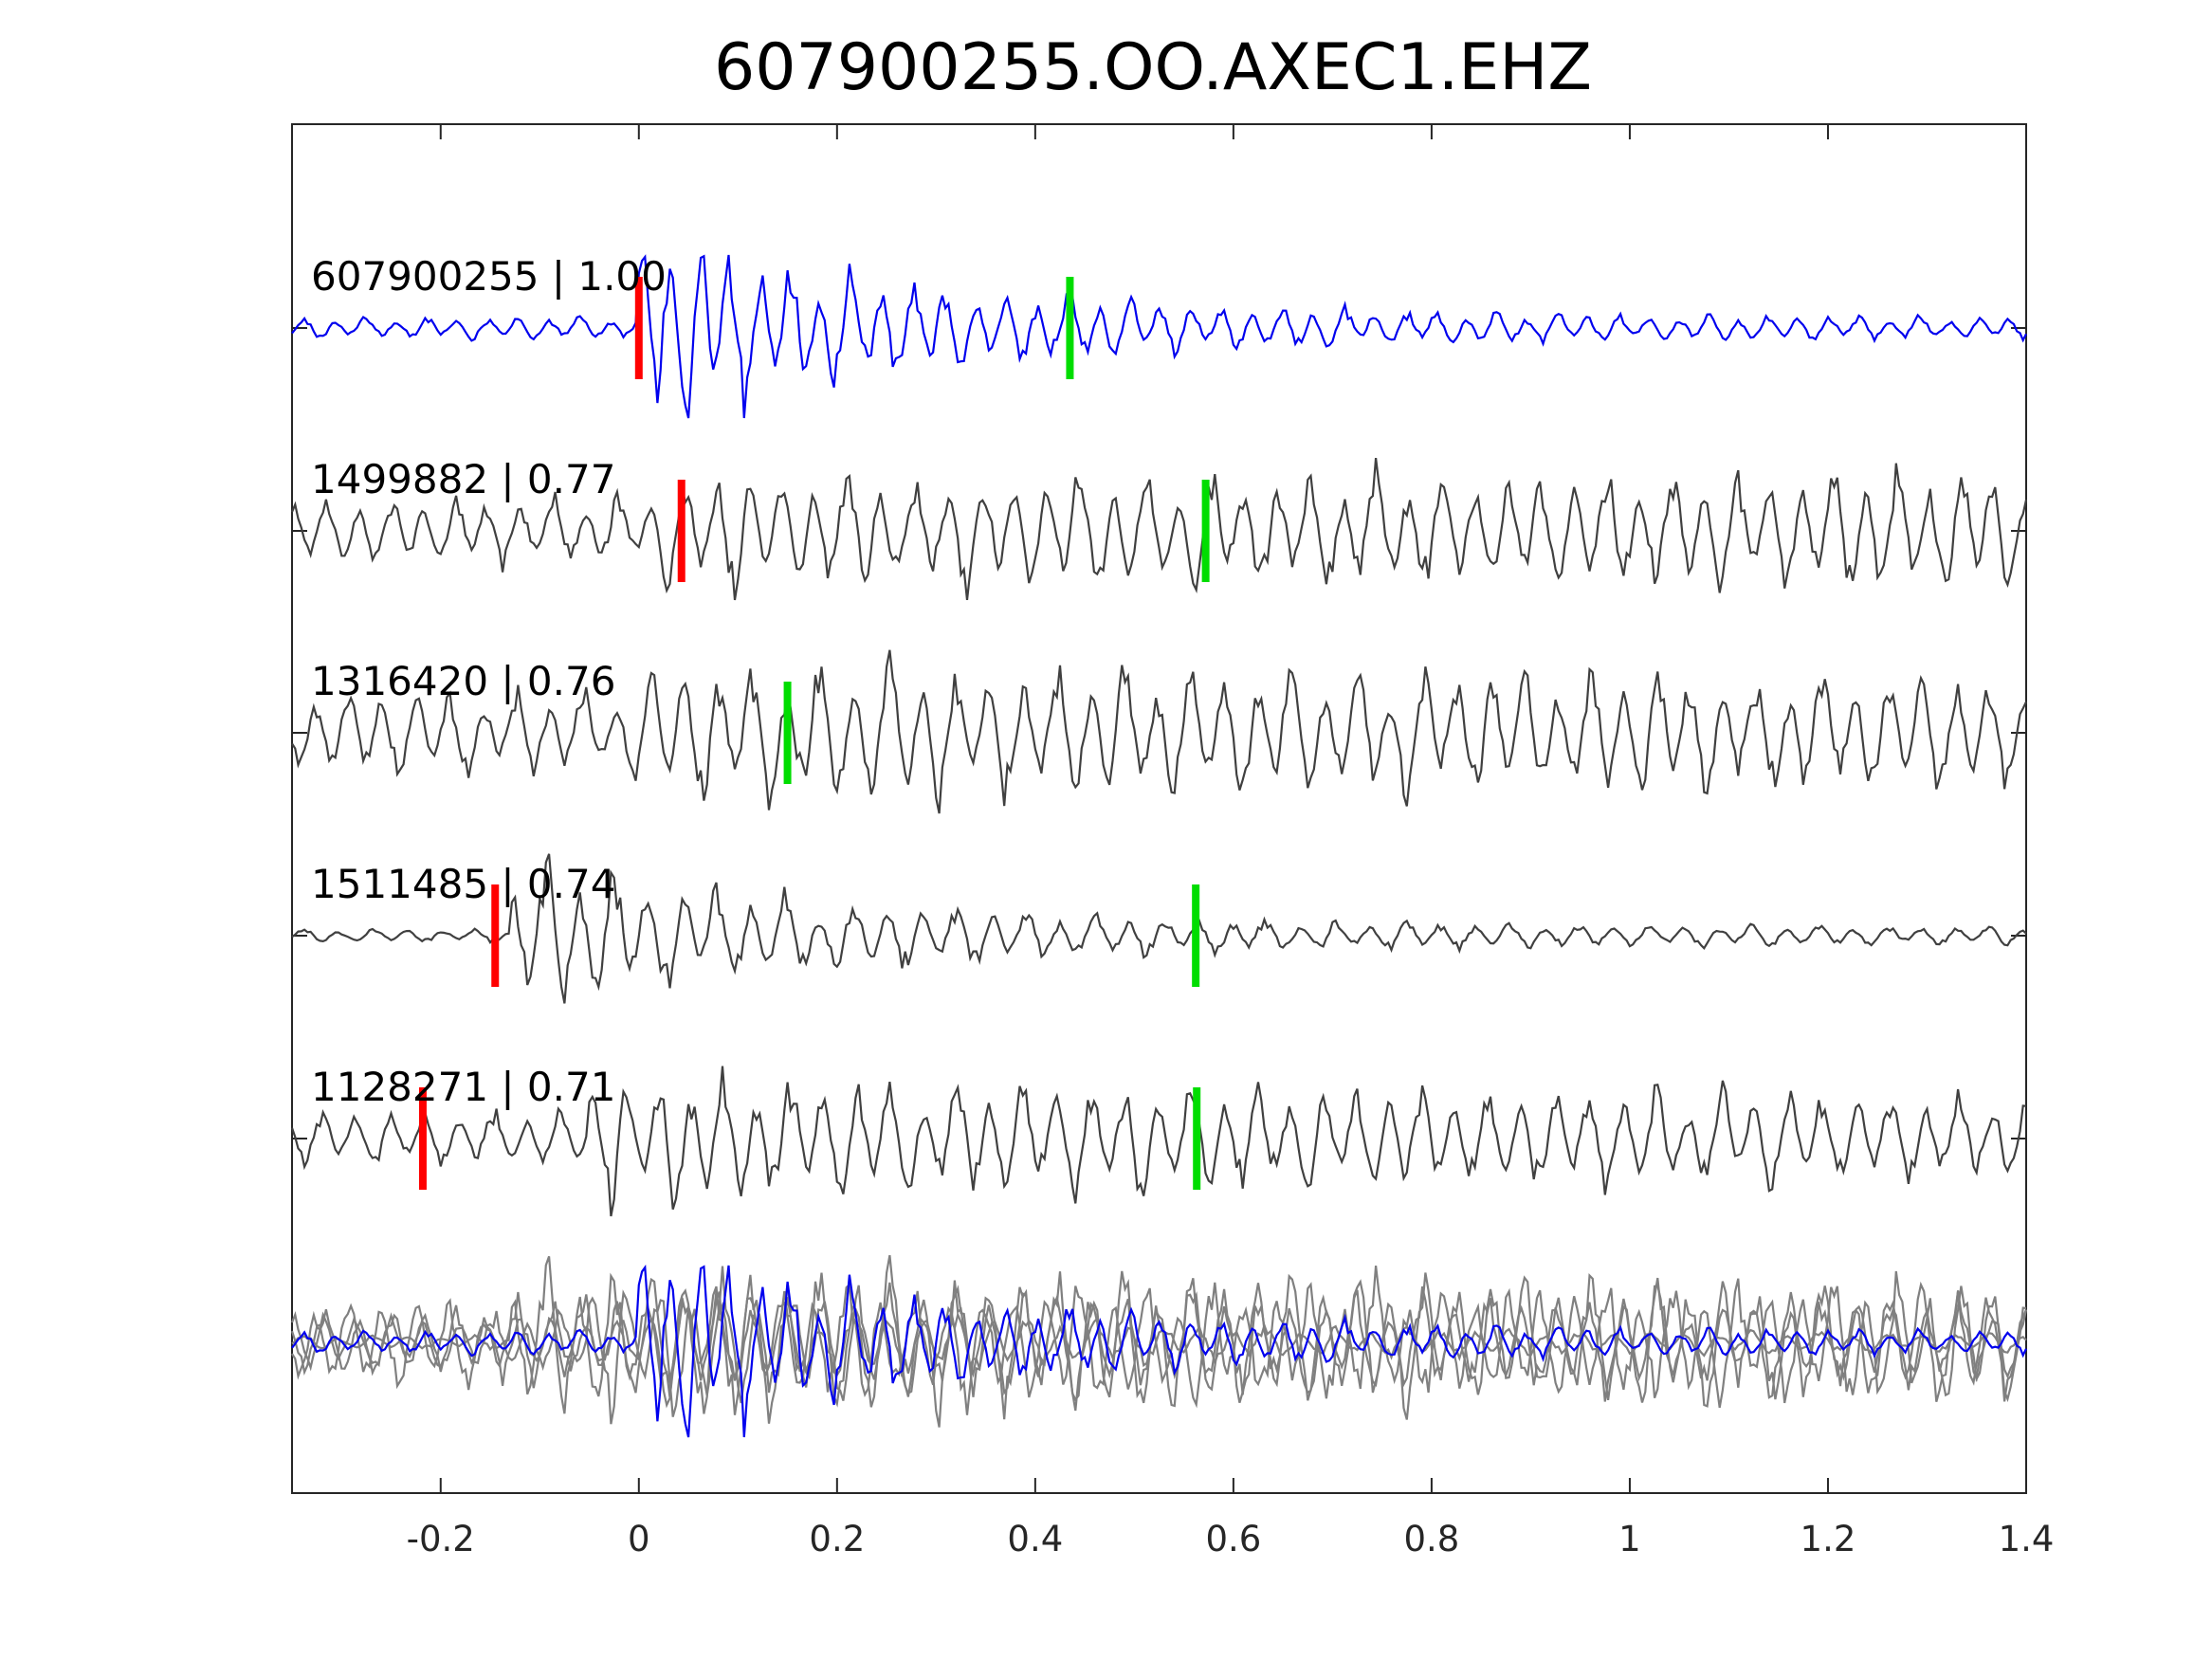  Describe the element at coordinates (639, 1539) in the screenshot. I see `x-tick-label: 0` at that location.